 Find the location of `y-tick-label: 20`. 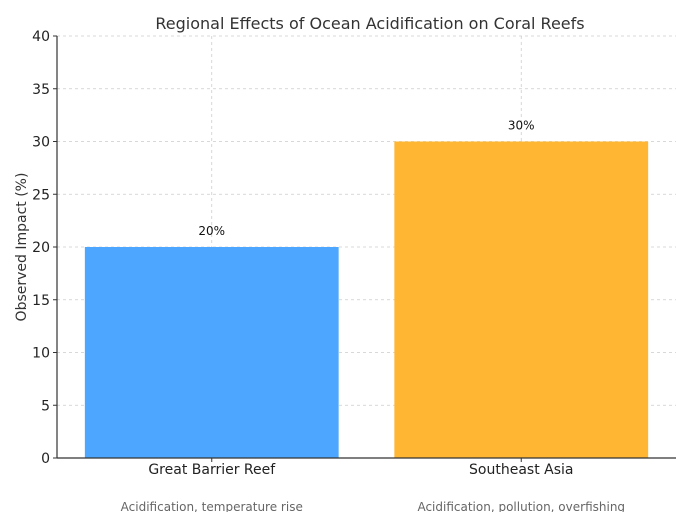

y-tick-label: 20 is located at coordinates (41, 248).